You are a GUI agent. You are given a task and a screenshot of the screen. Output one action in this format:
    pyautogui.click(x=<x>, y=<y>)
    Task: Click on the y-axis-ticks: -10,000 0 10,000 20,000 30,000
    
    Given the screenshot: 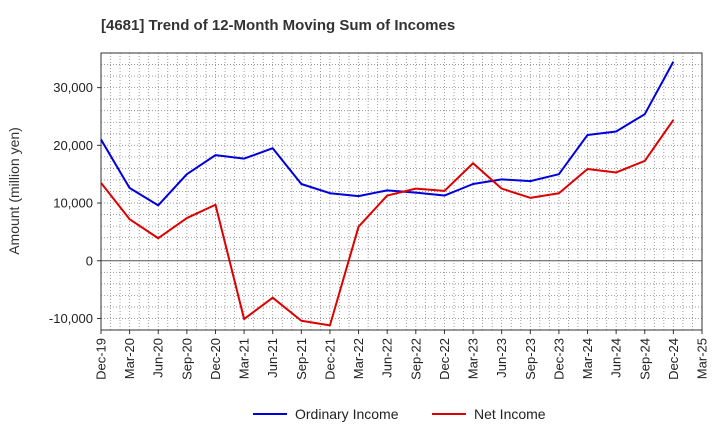 What is the action you would take?
    pyautogui.click(x=75, y=203)
    